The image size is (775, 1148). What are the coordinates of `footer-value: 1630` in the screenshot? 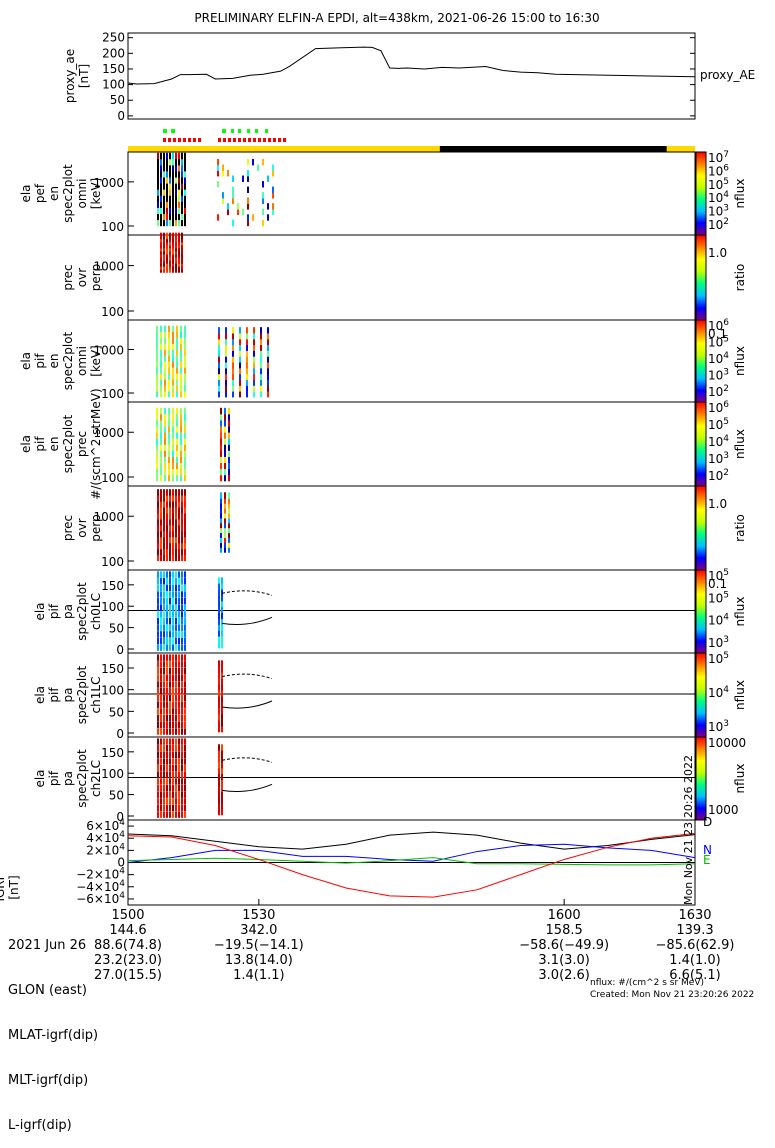 It's located at (695, 915).